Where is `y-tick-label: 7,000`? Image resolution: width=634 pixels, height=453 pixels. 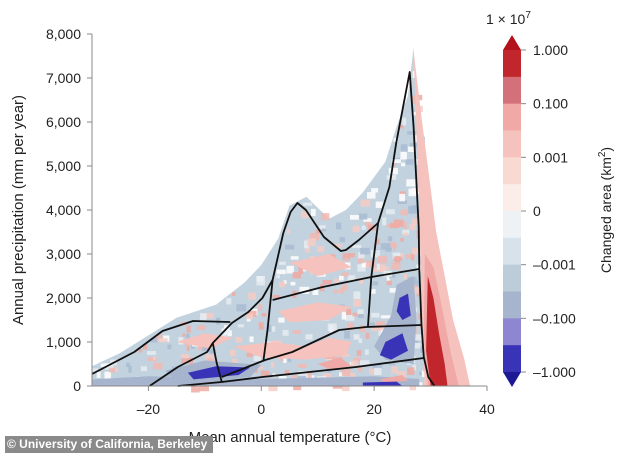 y-tick-label: 7,000 is located at coordinates (63, 78).